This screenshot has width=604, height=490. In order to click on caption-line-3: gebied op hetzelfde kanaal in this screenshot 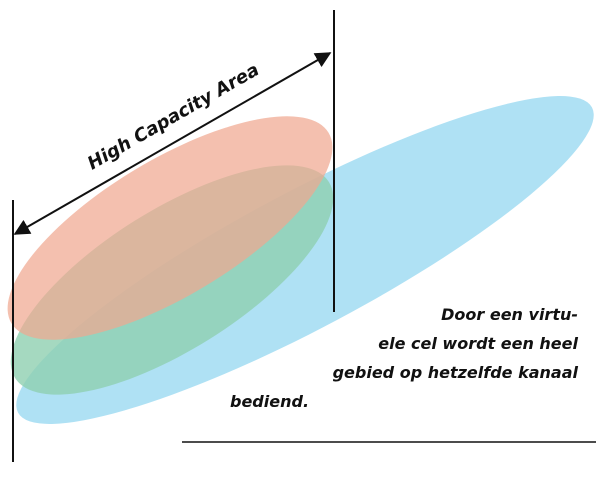, I will do `click(455, 372)`.